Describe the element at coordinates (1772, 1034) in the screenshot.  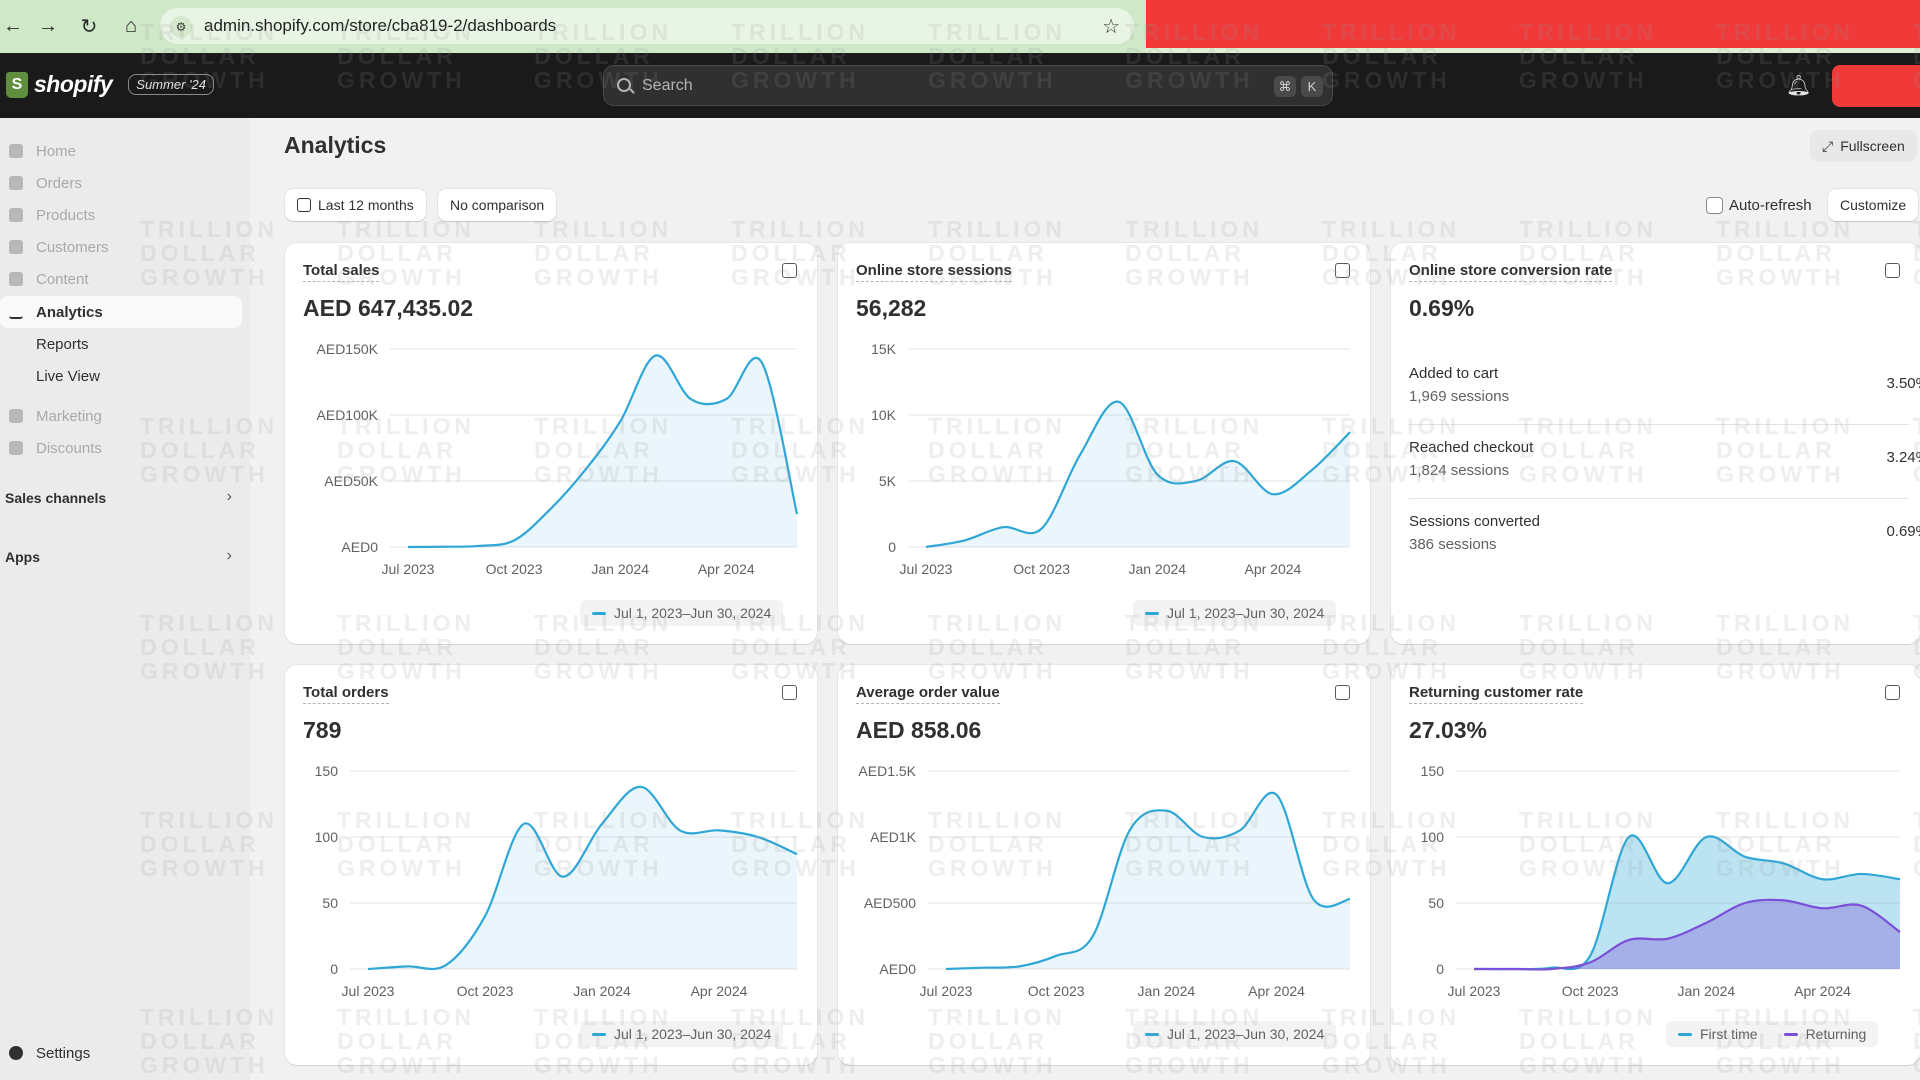
I see `chart-legend: First time Returning` at that location.